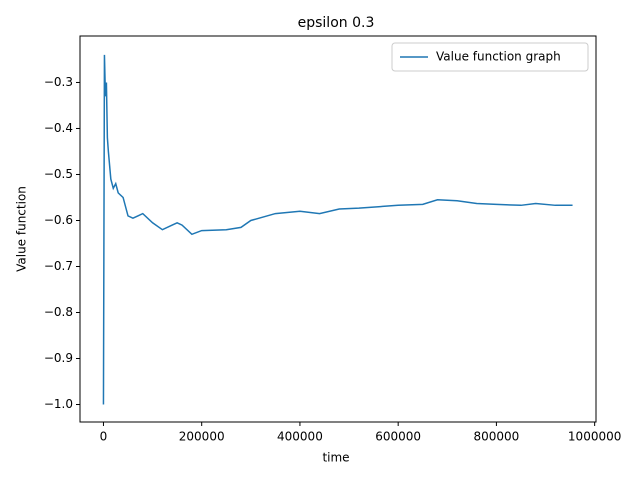  What do you see at coordinates (22, 229) in the screenshot?
I see `y-axis-label: Value function` at bounding box center [22, 229].